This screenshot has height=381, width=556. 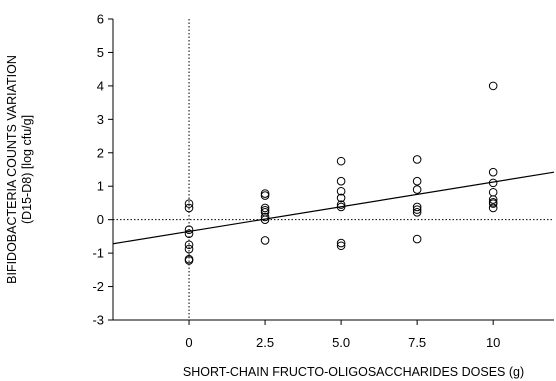 I want to click on y-tick-label: 1, so click(x=100, y=186).